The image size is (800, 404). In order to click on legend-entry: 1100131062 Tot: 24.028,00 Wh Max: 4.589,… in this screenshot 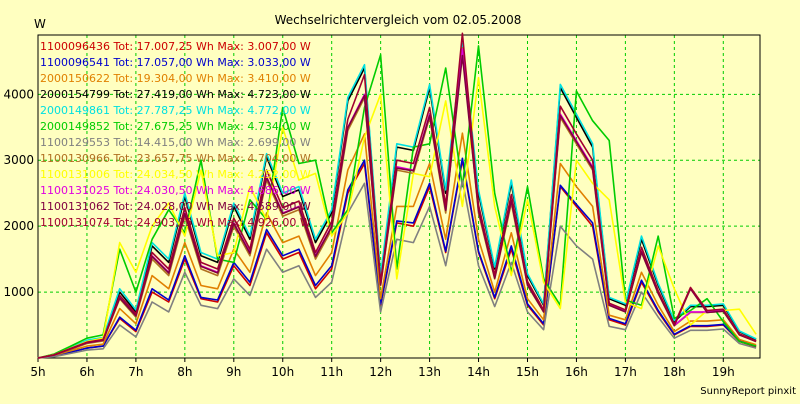, I will do `click(175, 206)`.